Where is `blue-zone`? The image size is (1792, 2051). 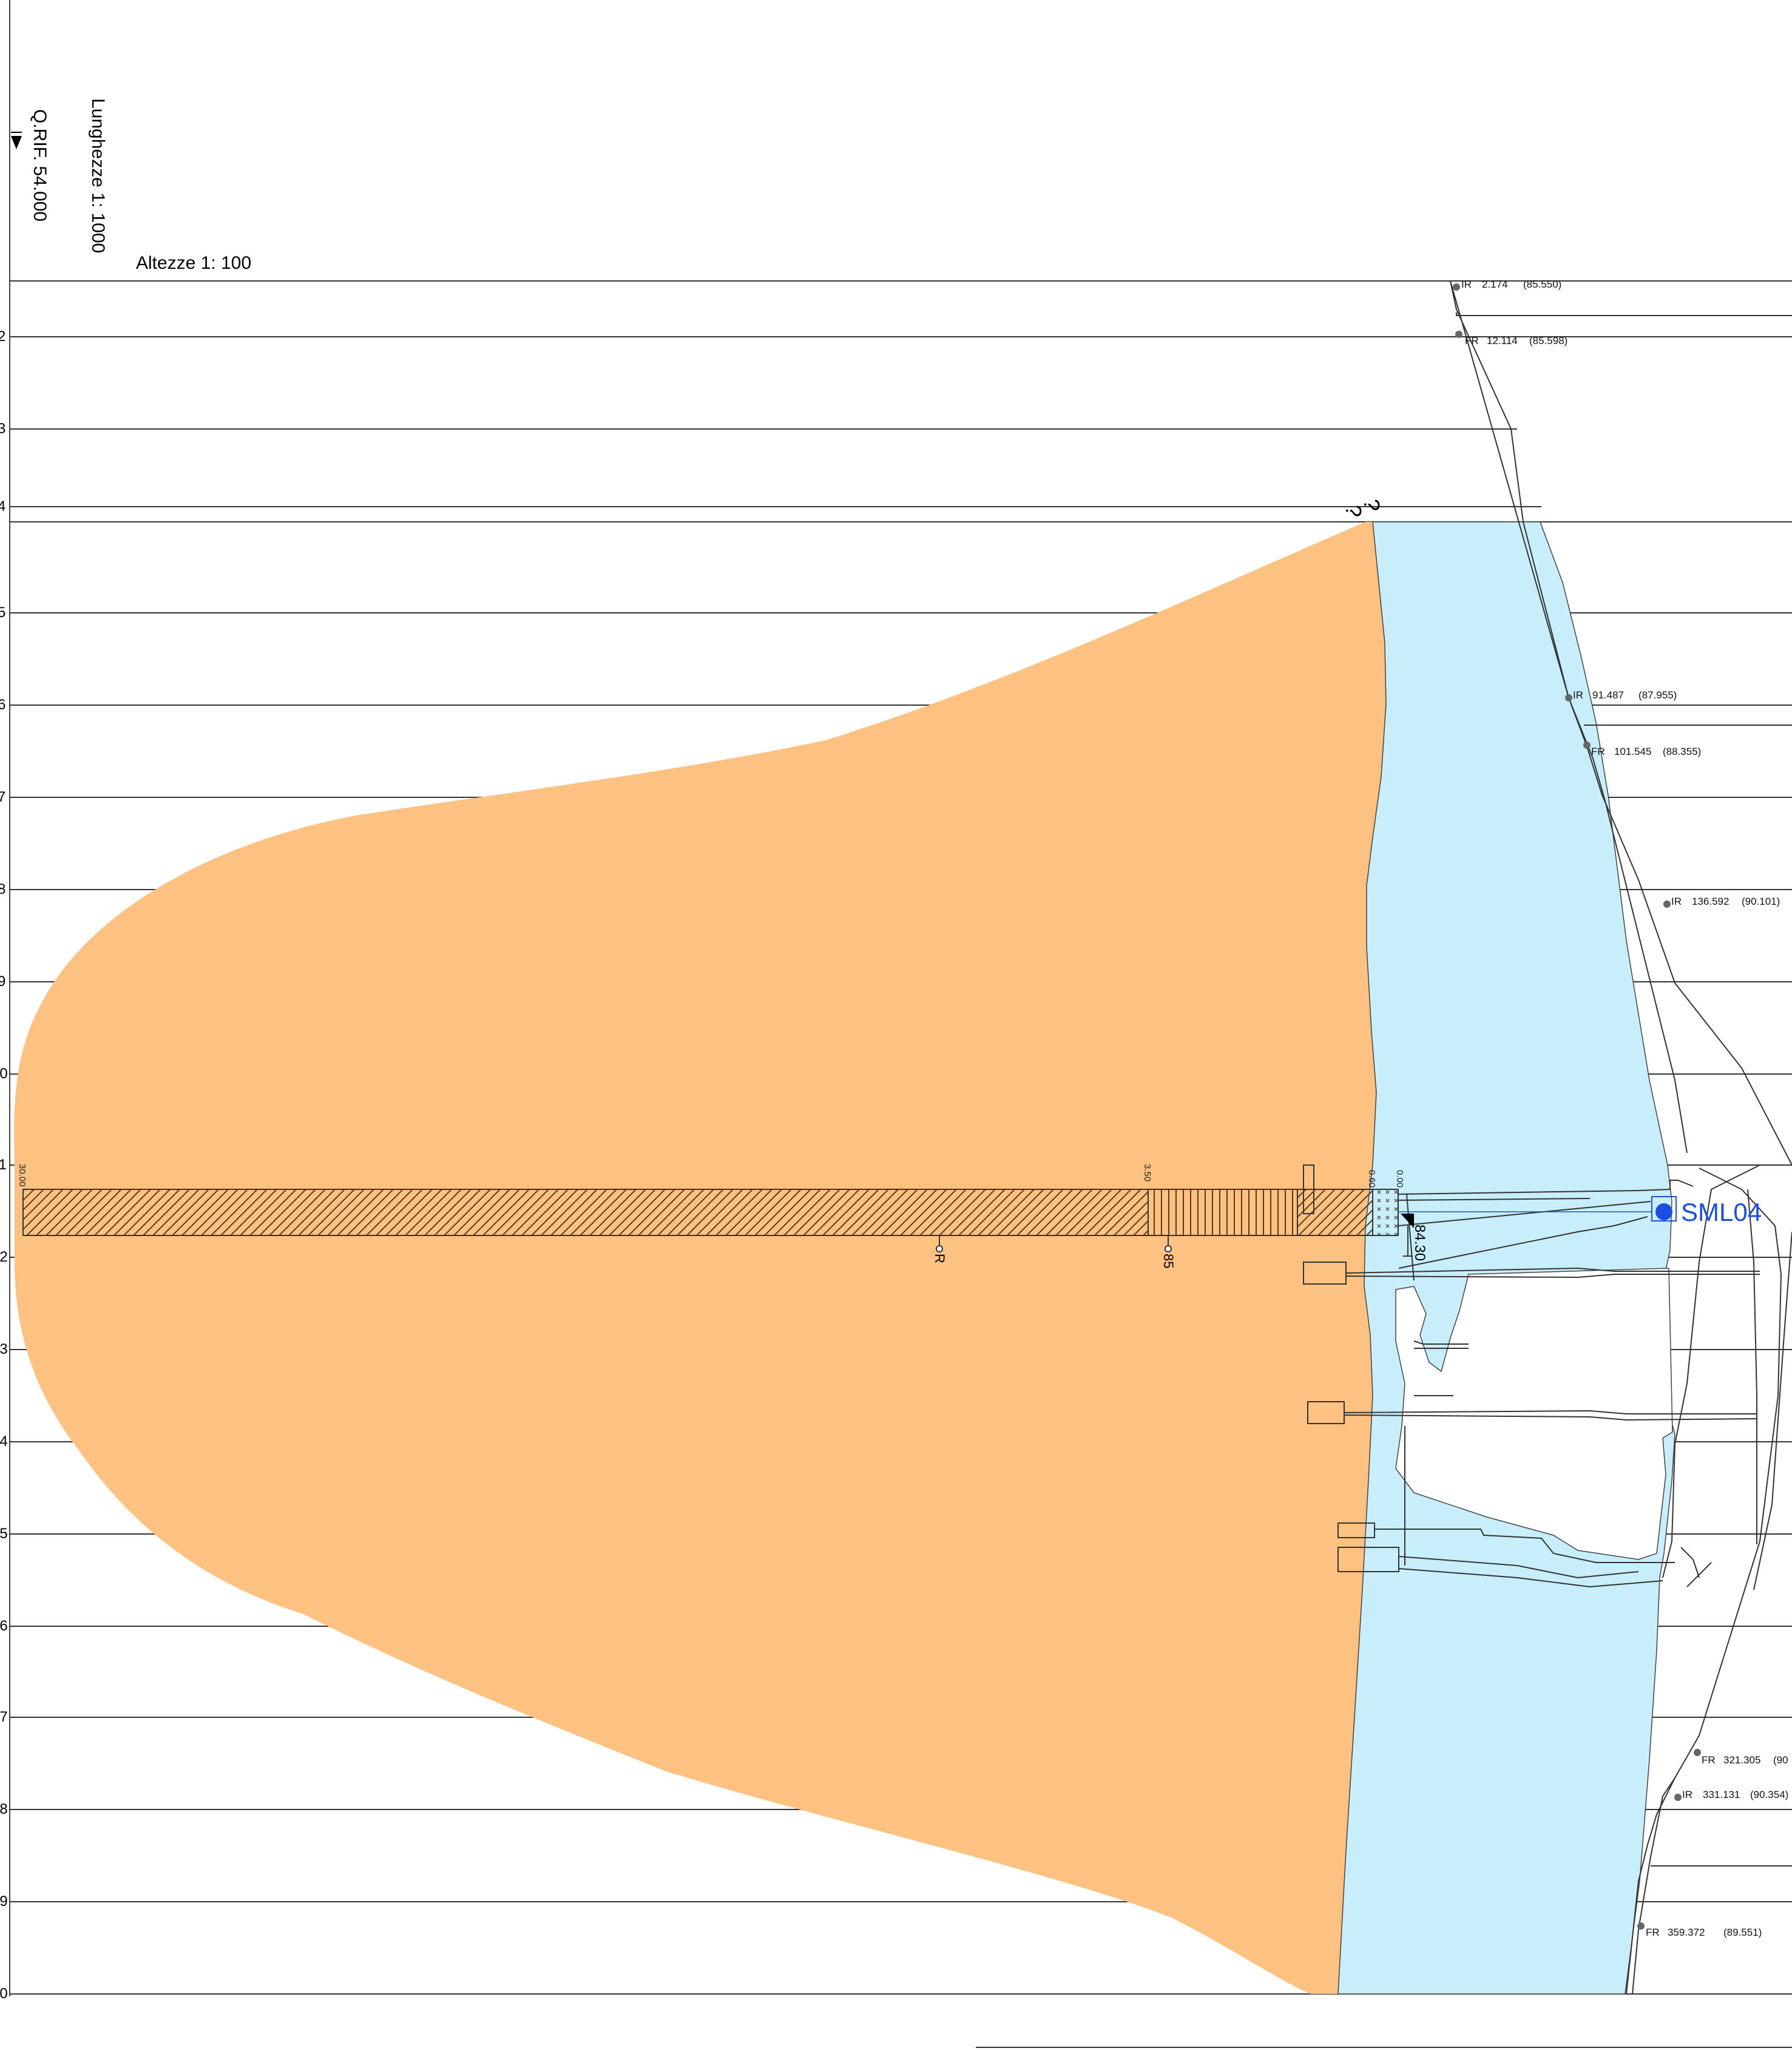 blue-zone is located at coordinates (1506, 1258).